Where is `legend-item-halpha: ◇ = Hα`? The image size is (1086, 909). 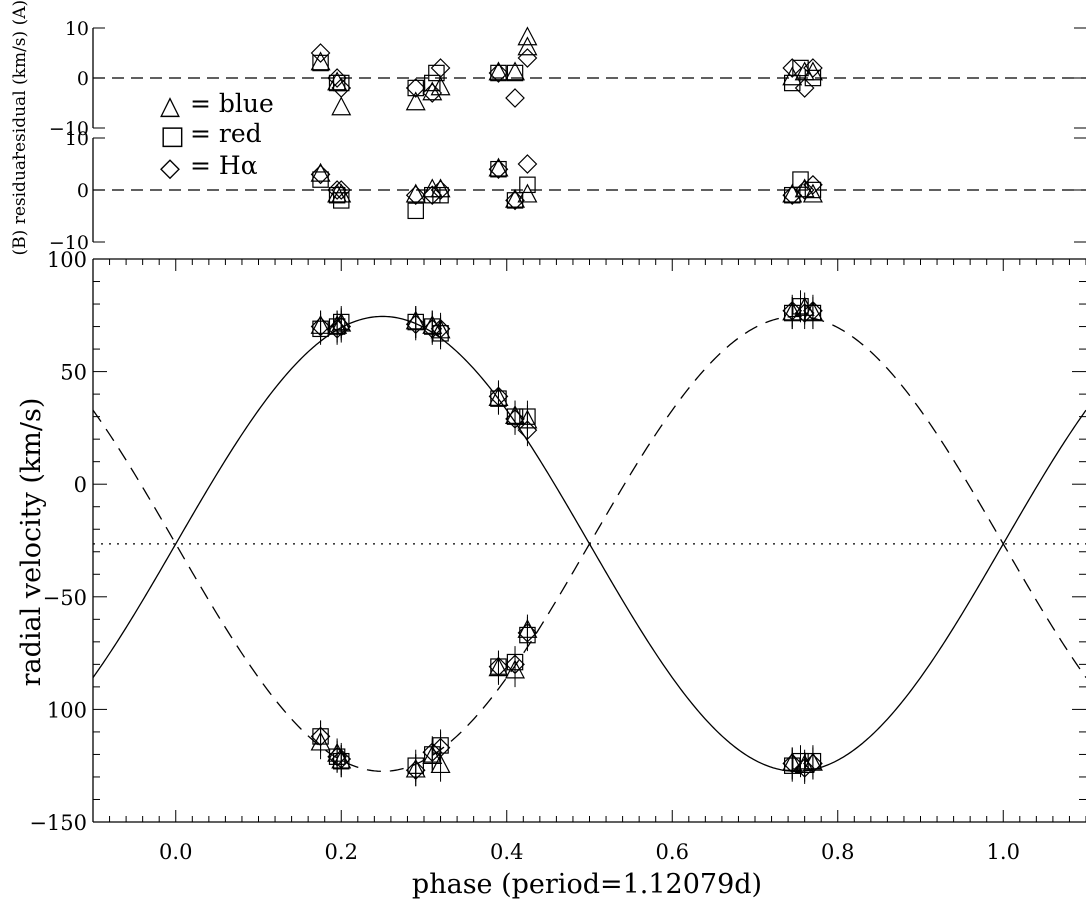
legend-item-halpha: ◇ = Hα is located at coordinates (209, 167).